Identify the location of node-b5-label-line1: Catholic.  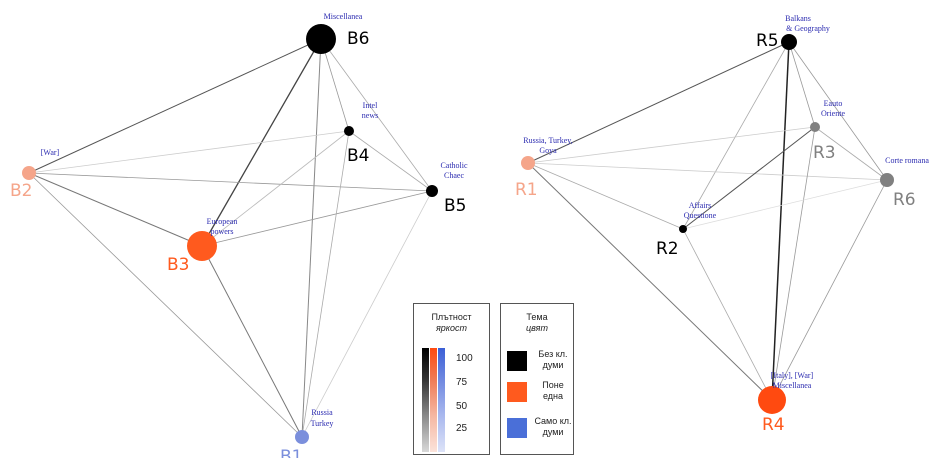
(454, 165).